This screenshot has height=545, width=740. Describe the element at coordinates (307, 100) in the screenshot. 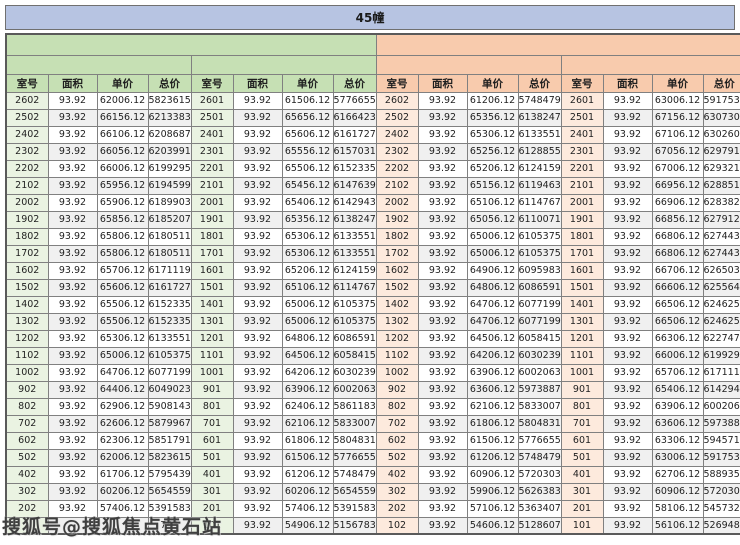

I see `unit-price-cell: 61506.12` at that location.